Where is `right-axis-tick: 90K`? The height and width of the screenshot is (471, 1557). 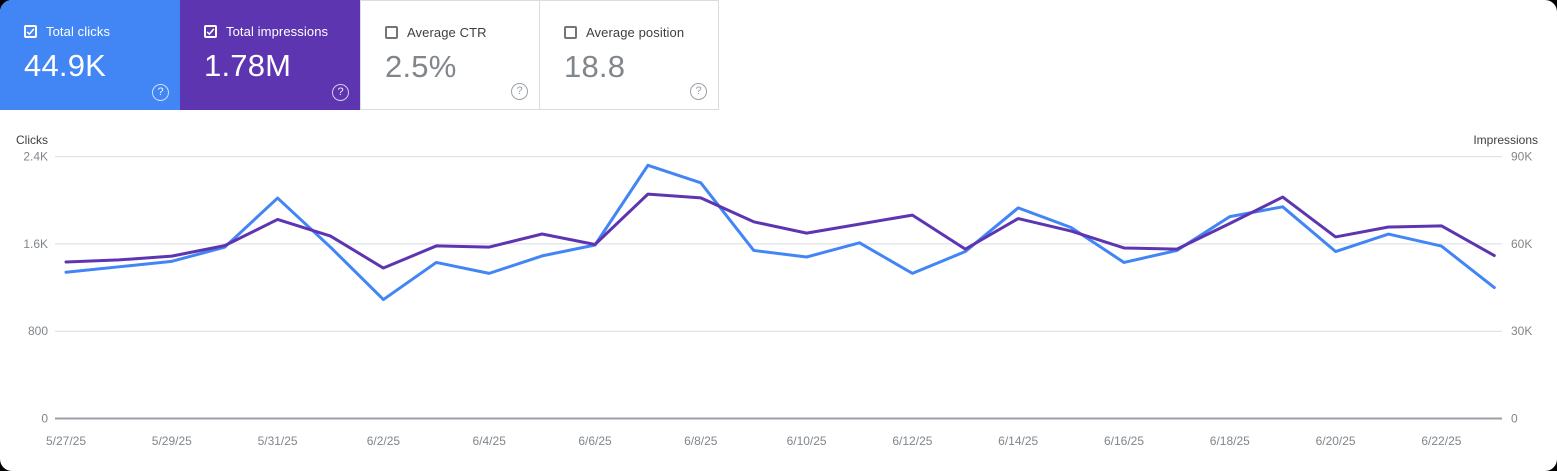 right-axis-tick: 90K is located at coordinates (1521, 157).